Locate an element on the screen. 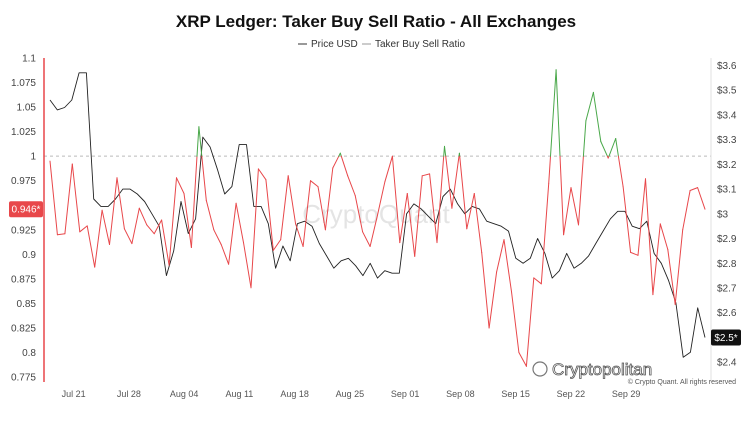  x-tick-label: Aug 04 is located at coordinates (184, 394).